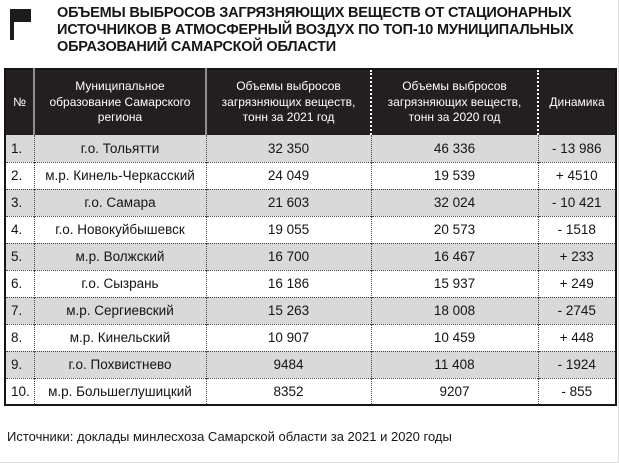 Image resolution: width=619 pixels, height=463 pixels. What do you see at coordinates (19, 283) in the screenshot?
I see `row-number-cell: 6.` at bounding box center [19, 283].